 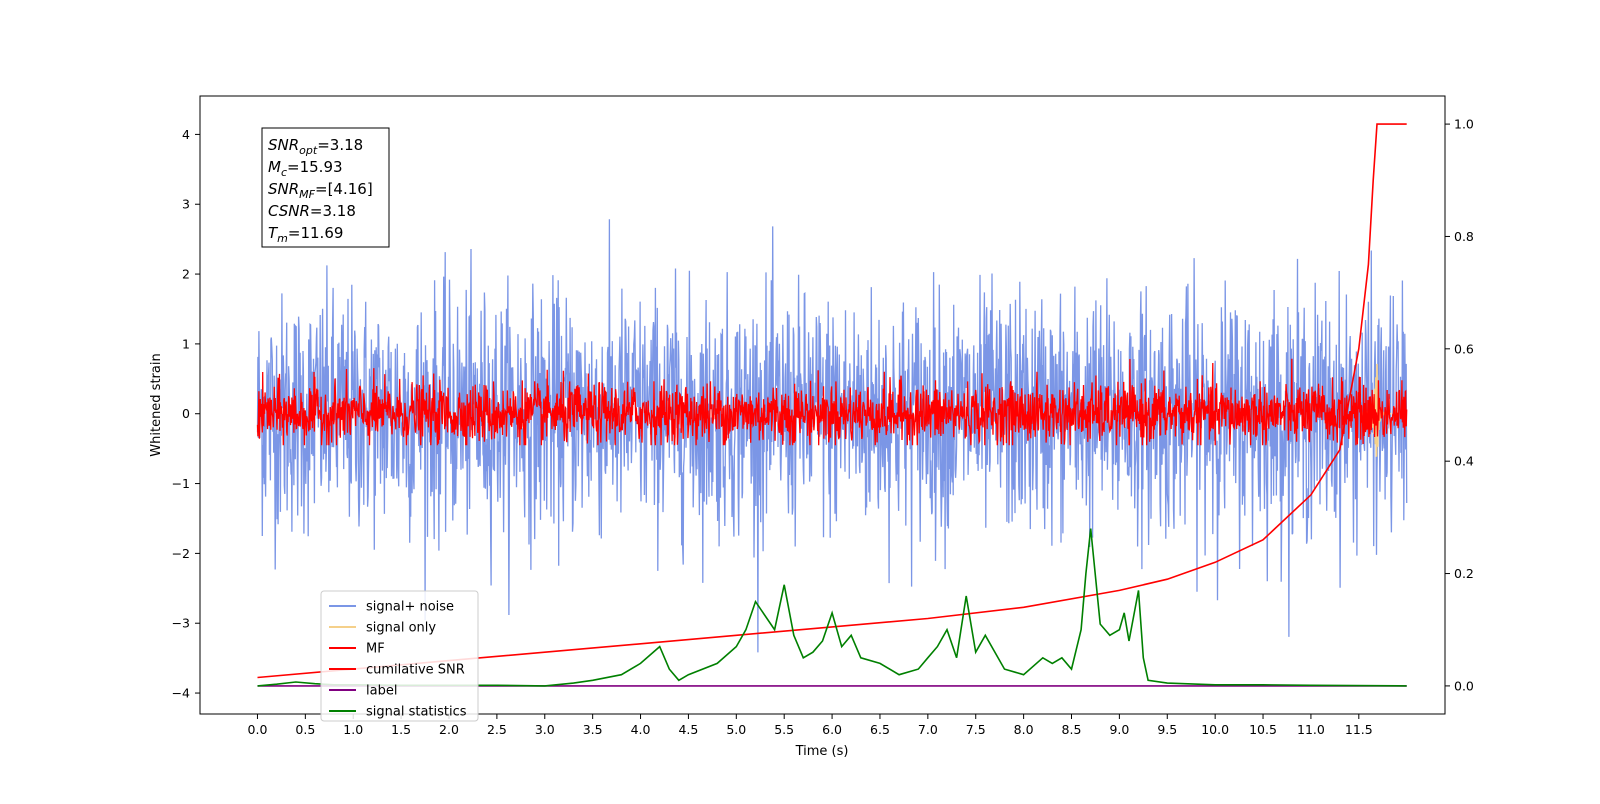 What do you see at coordinates (1263, 729) in the screenshot?
I see `x-tick-label: 10.5` at bounding box center [1263, 729].